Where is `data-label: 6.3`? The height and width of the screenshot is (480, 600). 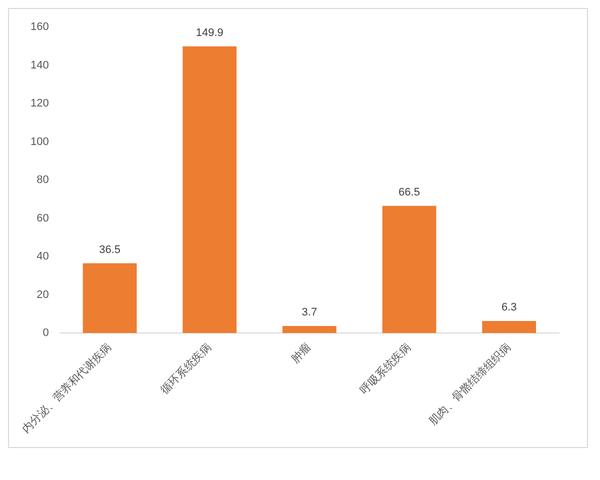 data-label: 6.3 is located at coordinates (509, 308).